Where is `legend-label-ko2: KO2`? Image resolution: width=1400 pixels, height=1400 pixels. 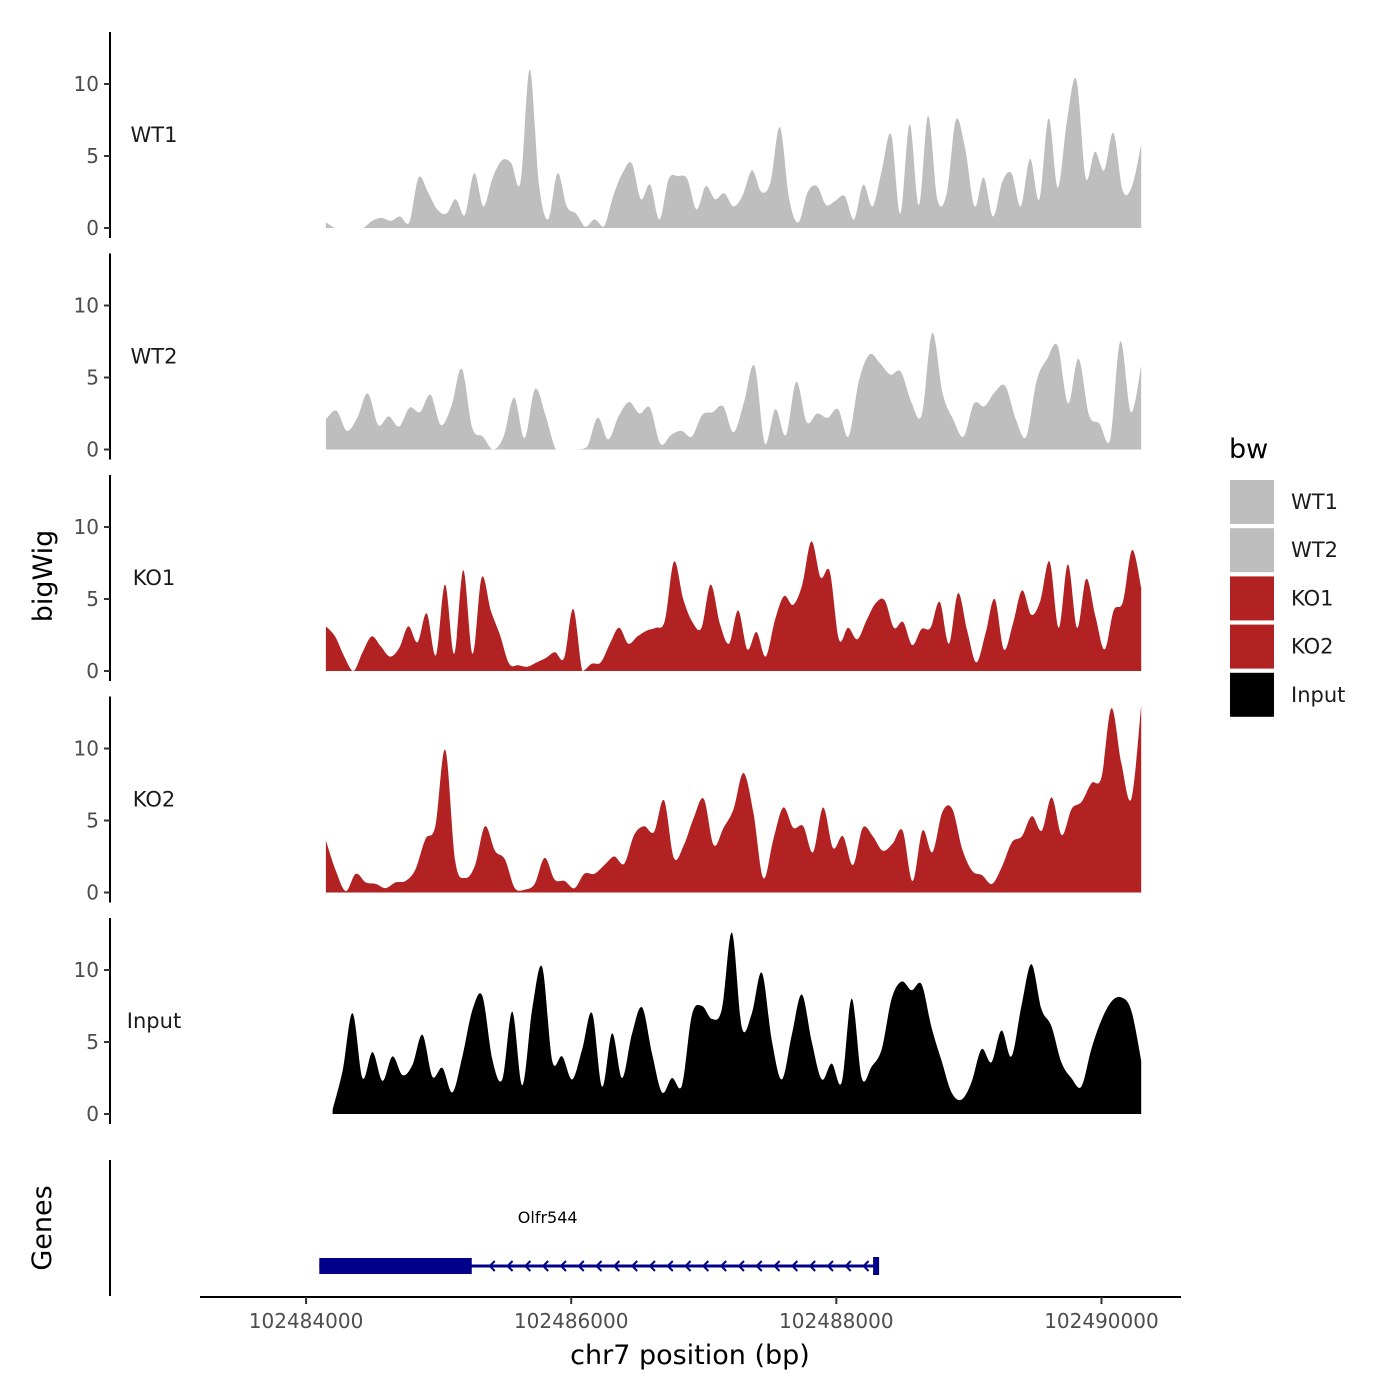 legend-label-ko2: KO2 is located at coordinates (1312, 647).